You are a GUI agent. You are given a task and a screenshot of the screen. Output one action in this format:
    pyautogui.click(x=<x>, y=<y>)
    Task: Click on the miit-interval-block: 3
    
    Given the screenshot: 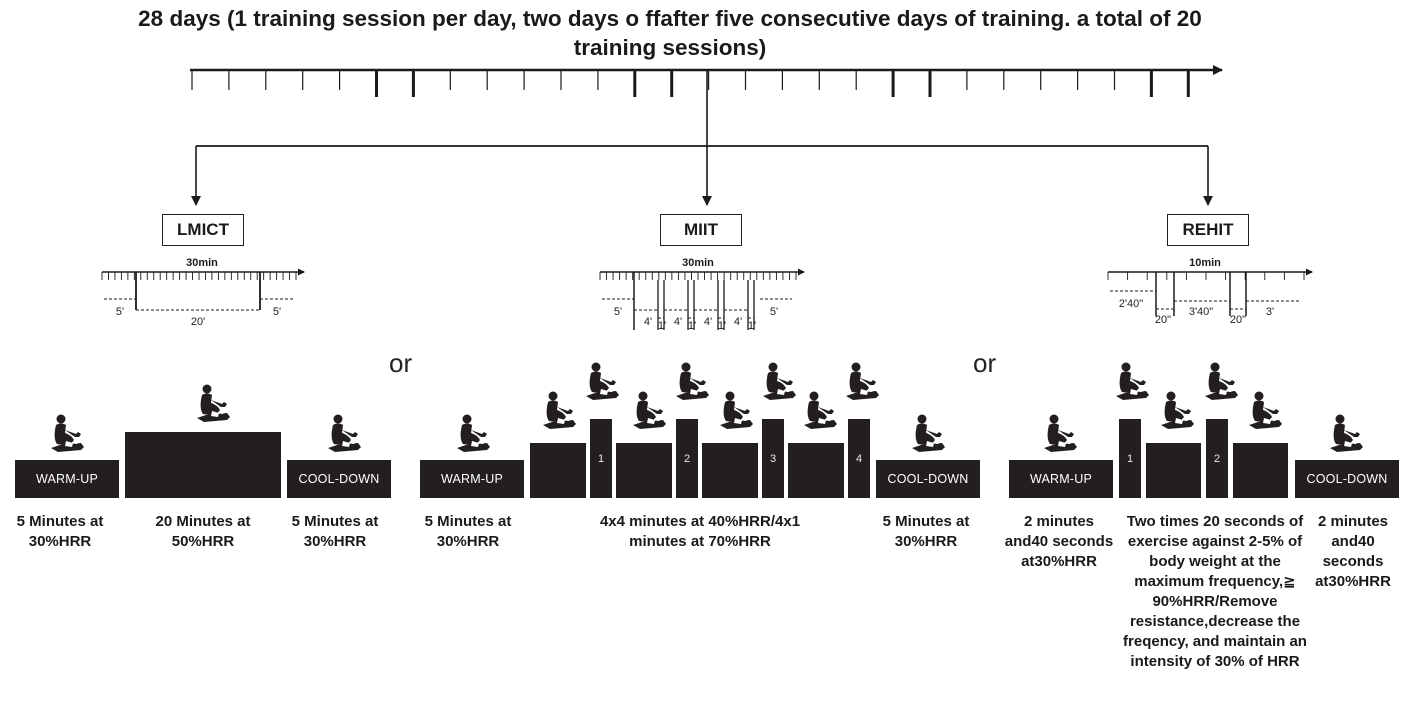 What is the action you would take?
    pyautogui.click(x=773, y=458)
    